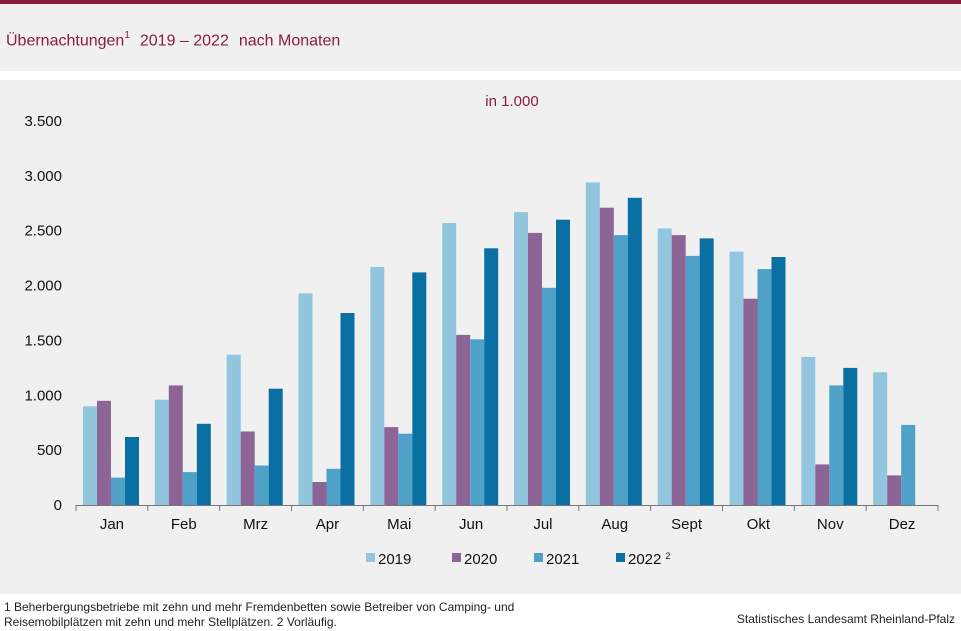  What do you see at coordinates (118, 491) in the screenshot?
I see `bar-2021-Jan` at bounding box center [118, 491].